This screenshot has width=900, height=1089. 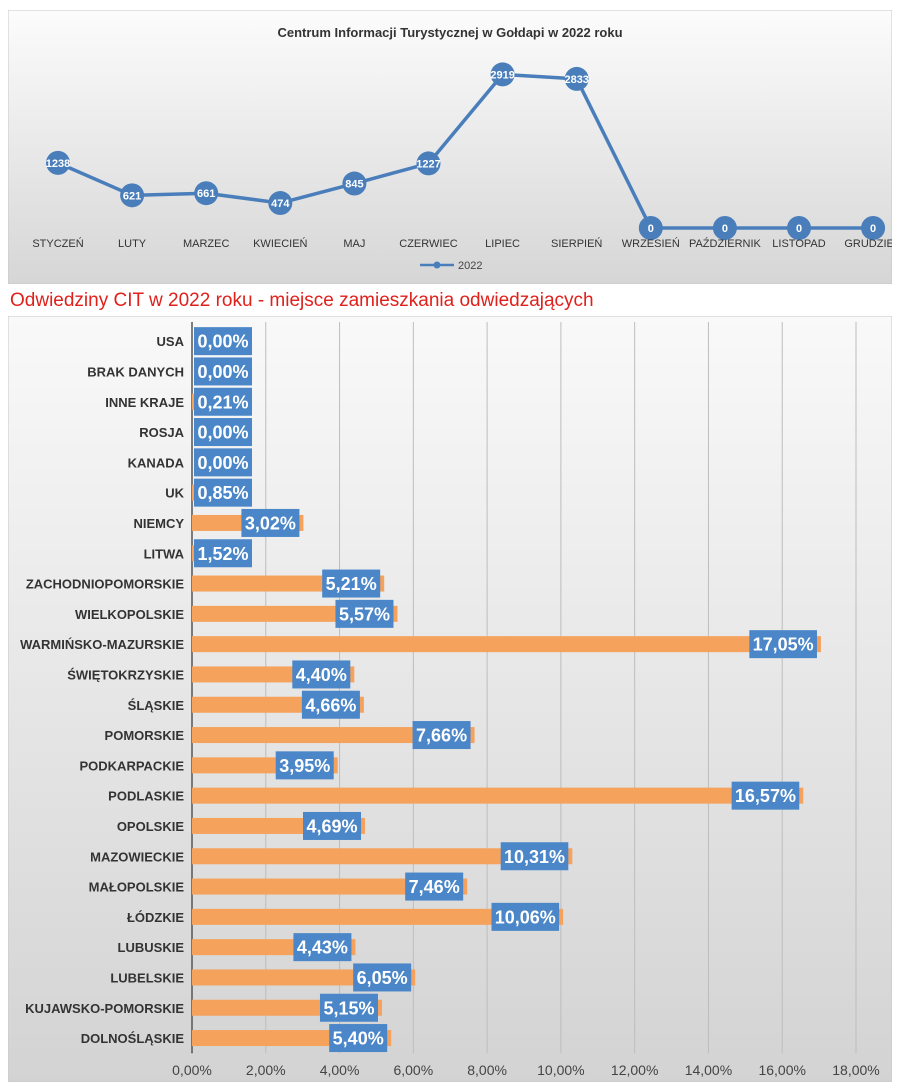 What do you see at coordinates (781, 1070) in the screenshot?
I see `x-tick-label: 16,00%` at bounding box center [781, 1070].